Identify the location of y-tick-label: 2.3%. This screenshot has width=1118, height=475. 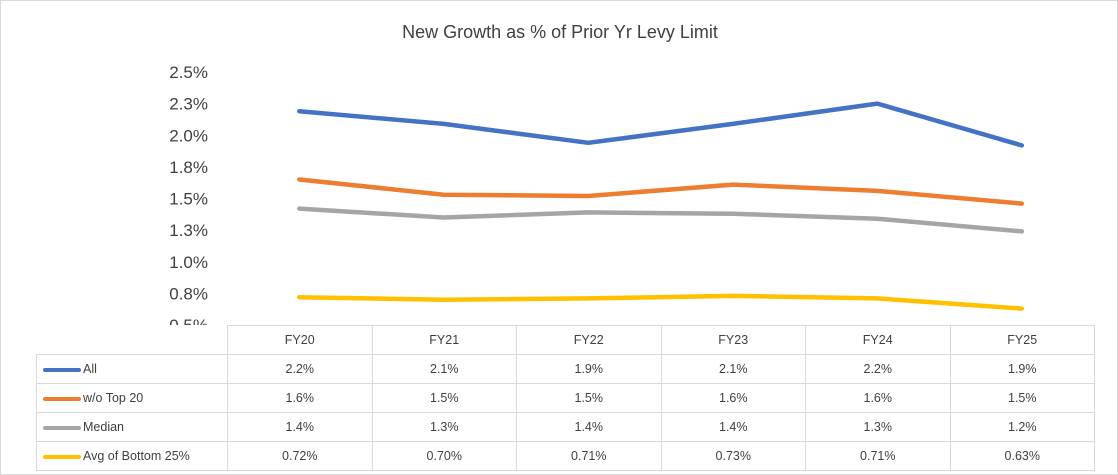
(188, 104).